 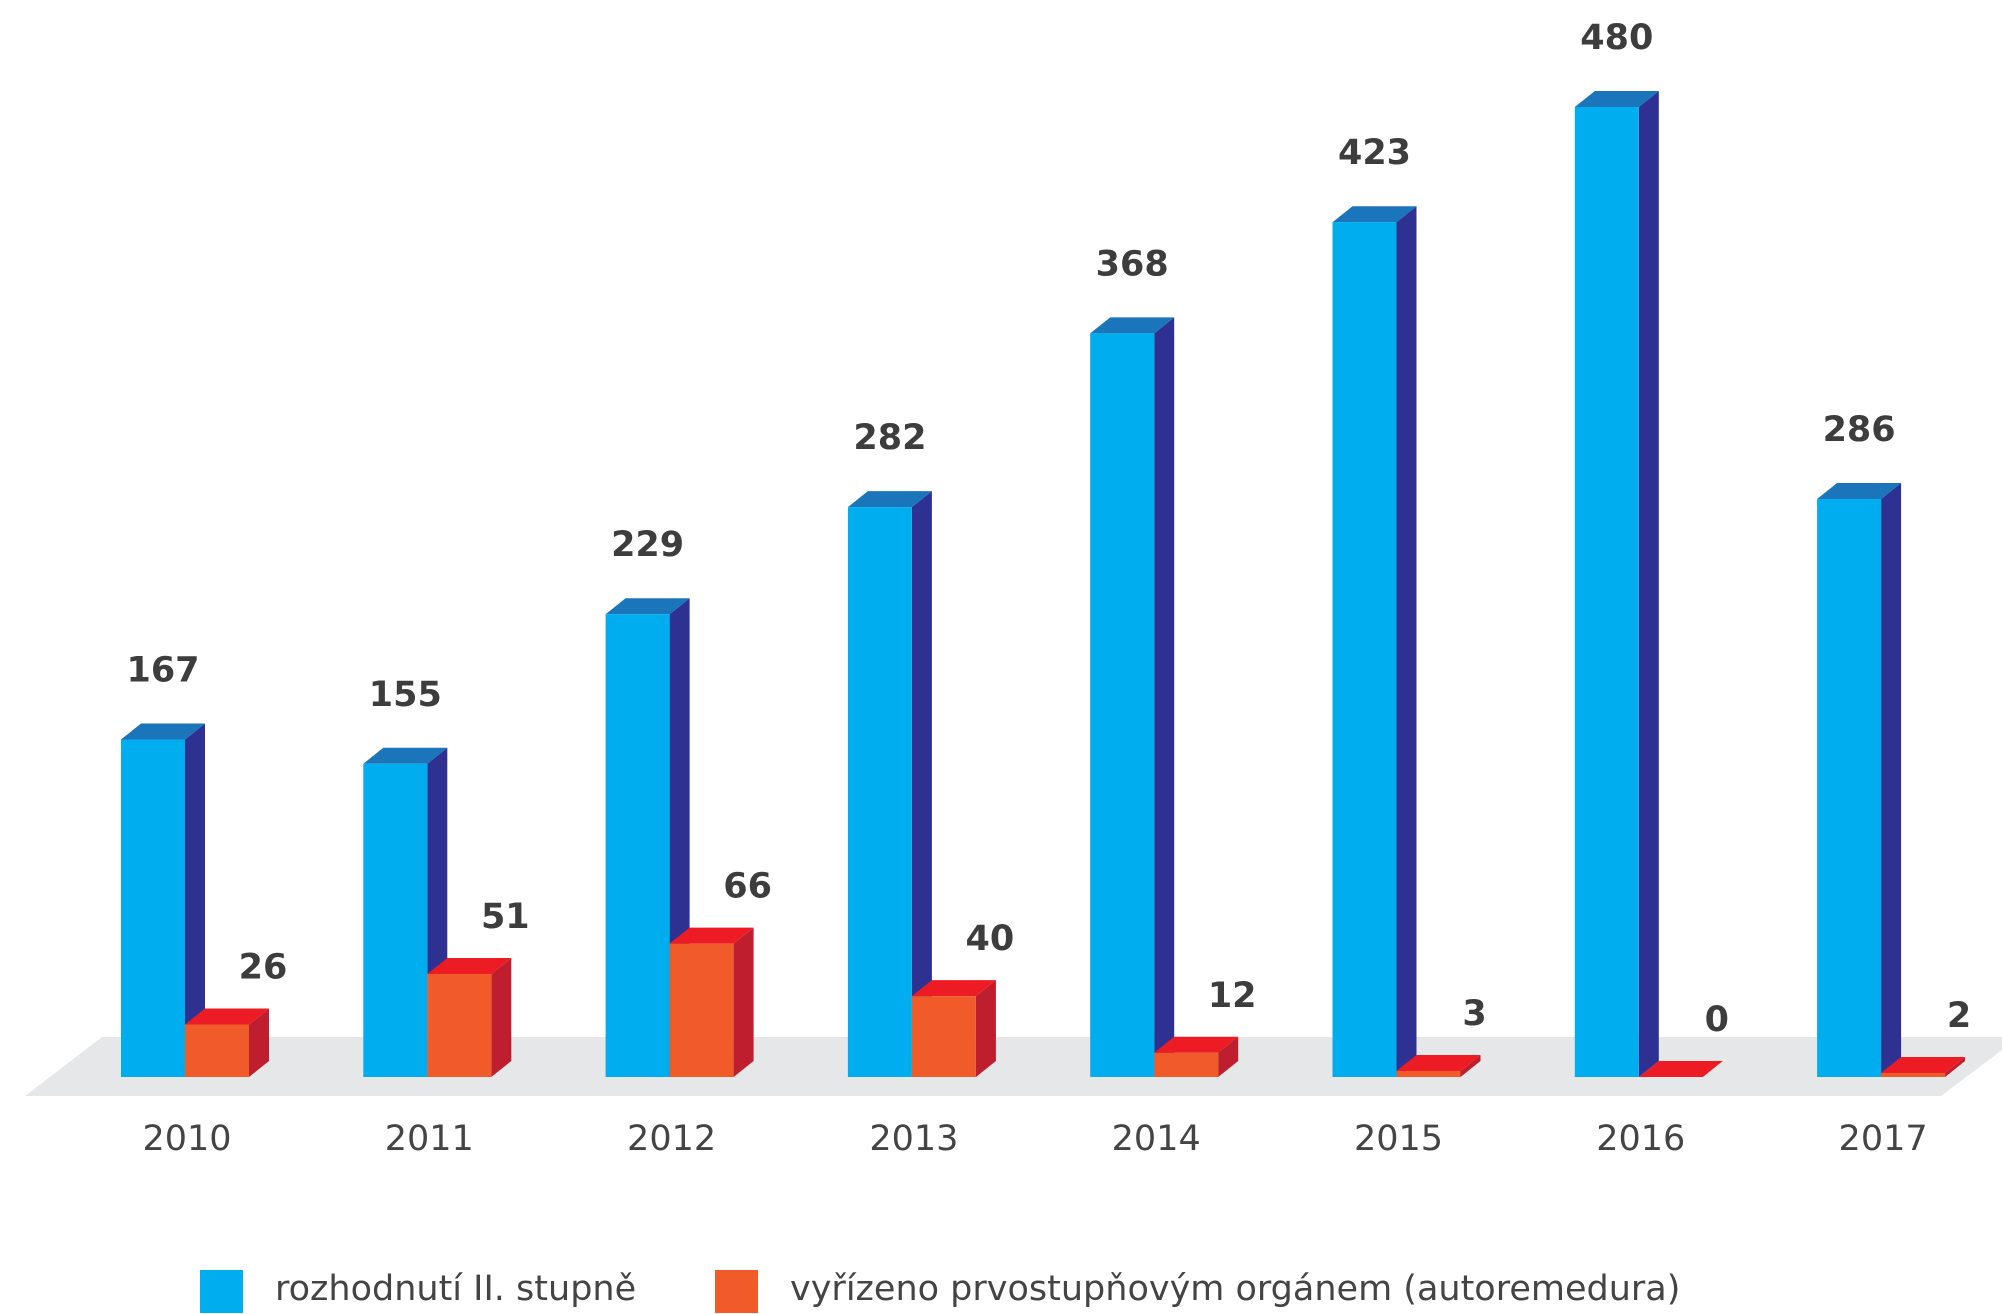 What do you see at coordinates (162, 671) in the screenshot?
I see `value-label: 167` at bounding box center [162, 671].